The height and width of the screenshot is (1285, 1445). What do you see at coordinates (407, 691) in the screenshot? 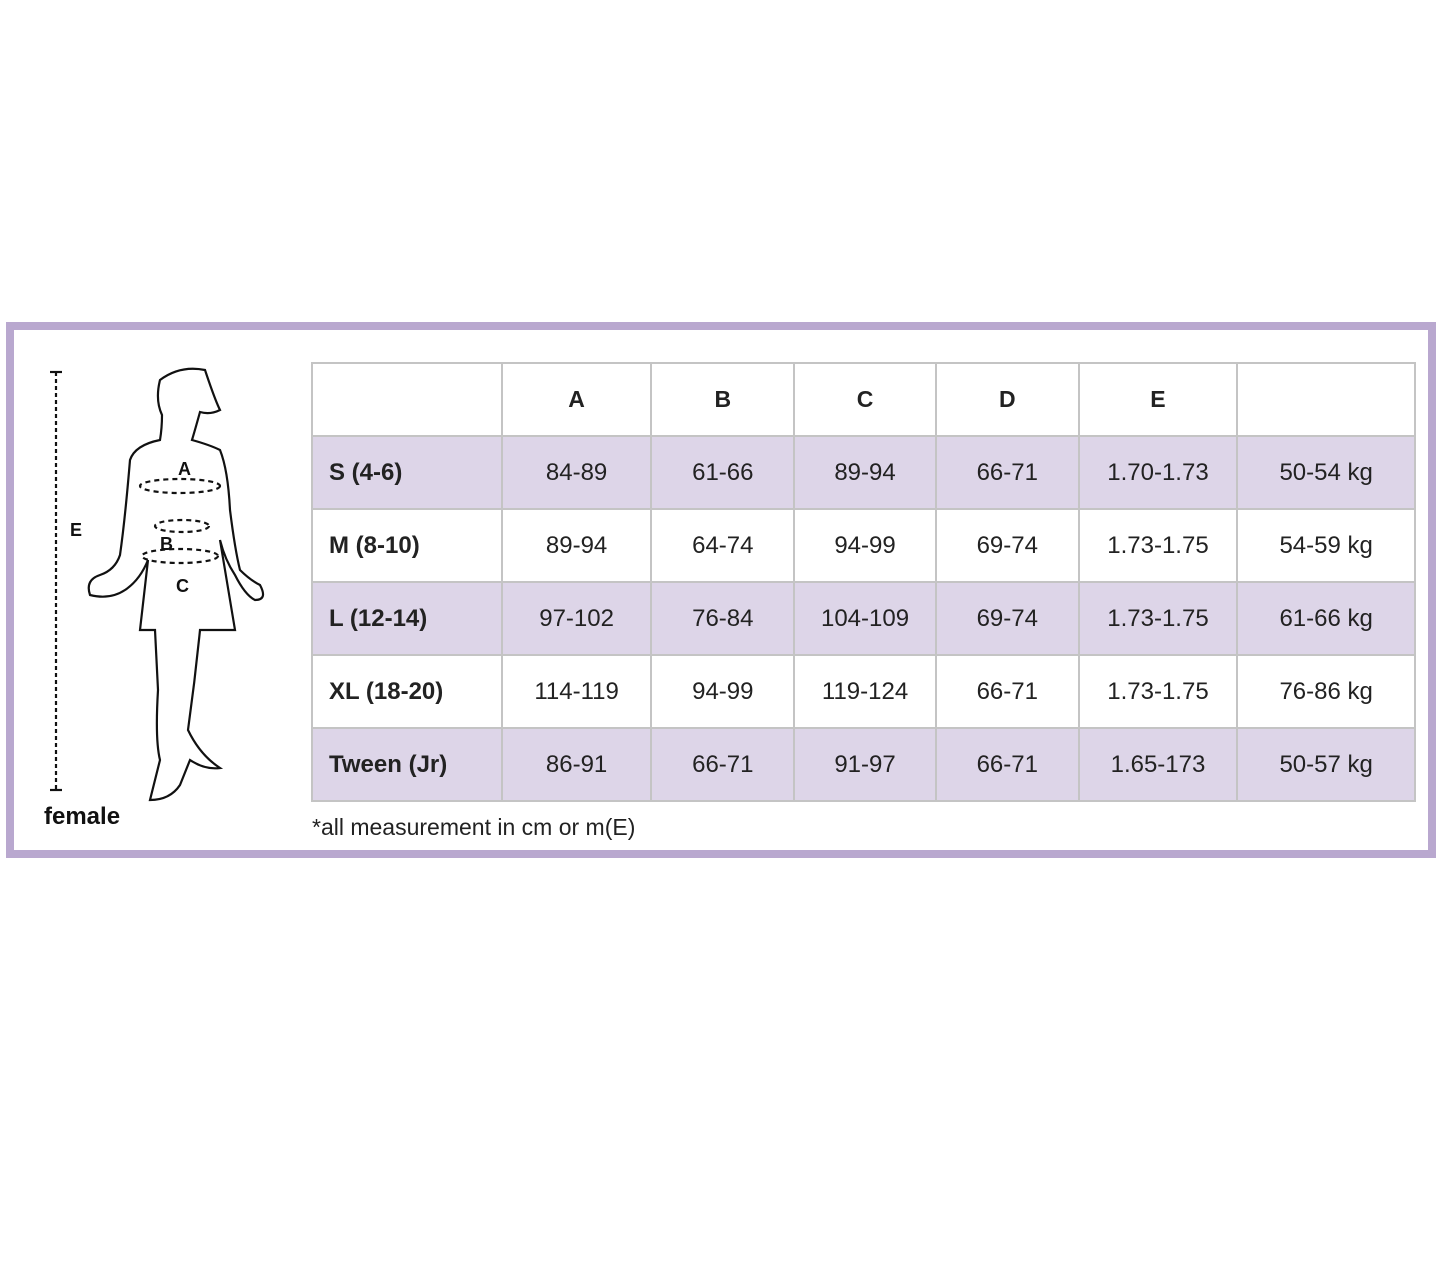
I see `size-label-cell: XL (18-20)` at bounding box center [407, 691].